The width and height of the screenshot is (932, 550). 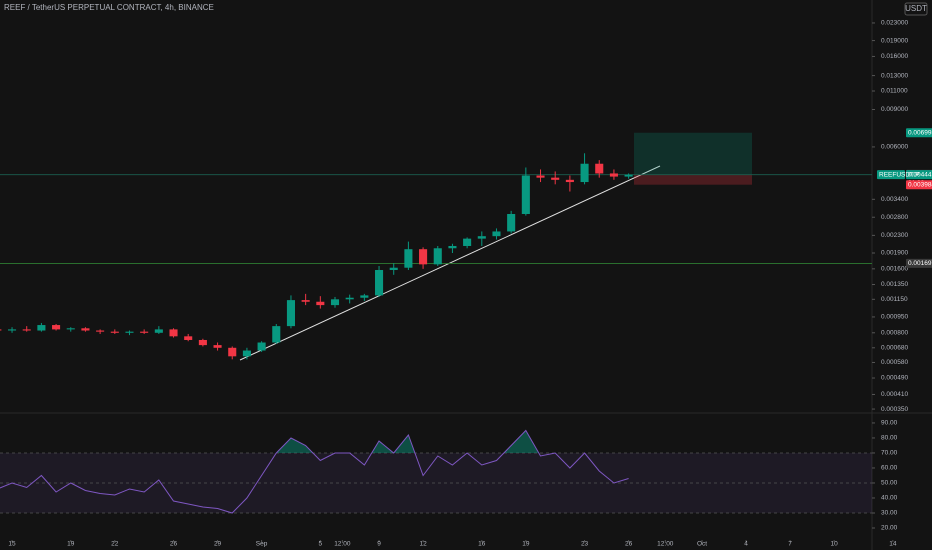 I want to click on y-tick-label: 0.001900, so click(x=894, y=253).